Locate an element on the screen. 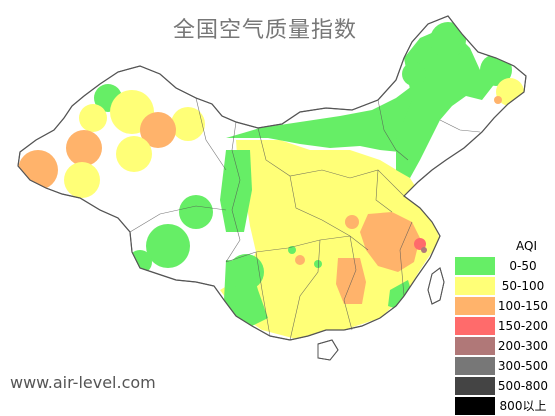 The width and height of the screenshot is (555, 416). legend-label: 100-150 is located at coordinates (523, 306).